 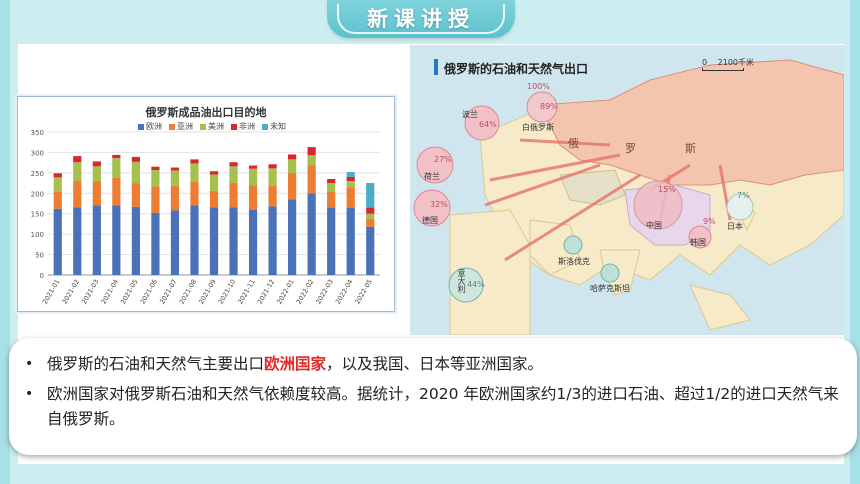 What do you see at coordinates (188, 292) in the screenshot?
I see `x-tick-label: 2021-08` at bounding box center [188, 292].